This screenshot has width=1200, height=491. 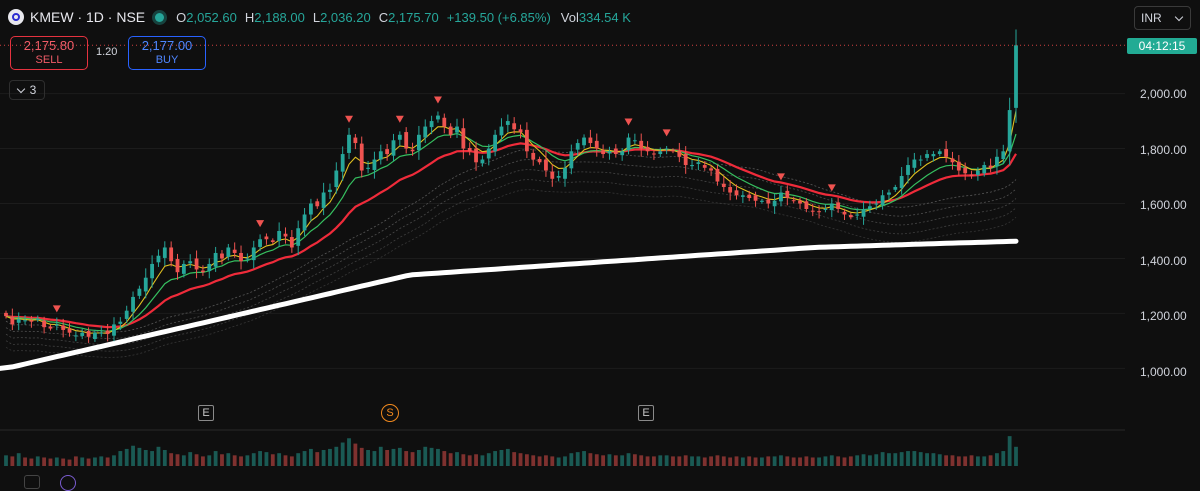 What do you see at coordinates (249, 17) in the screenshot?
I see `high-label: H` at bounding box center [249, 17].